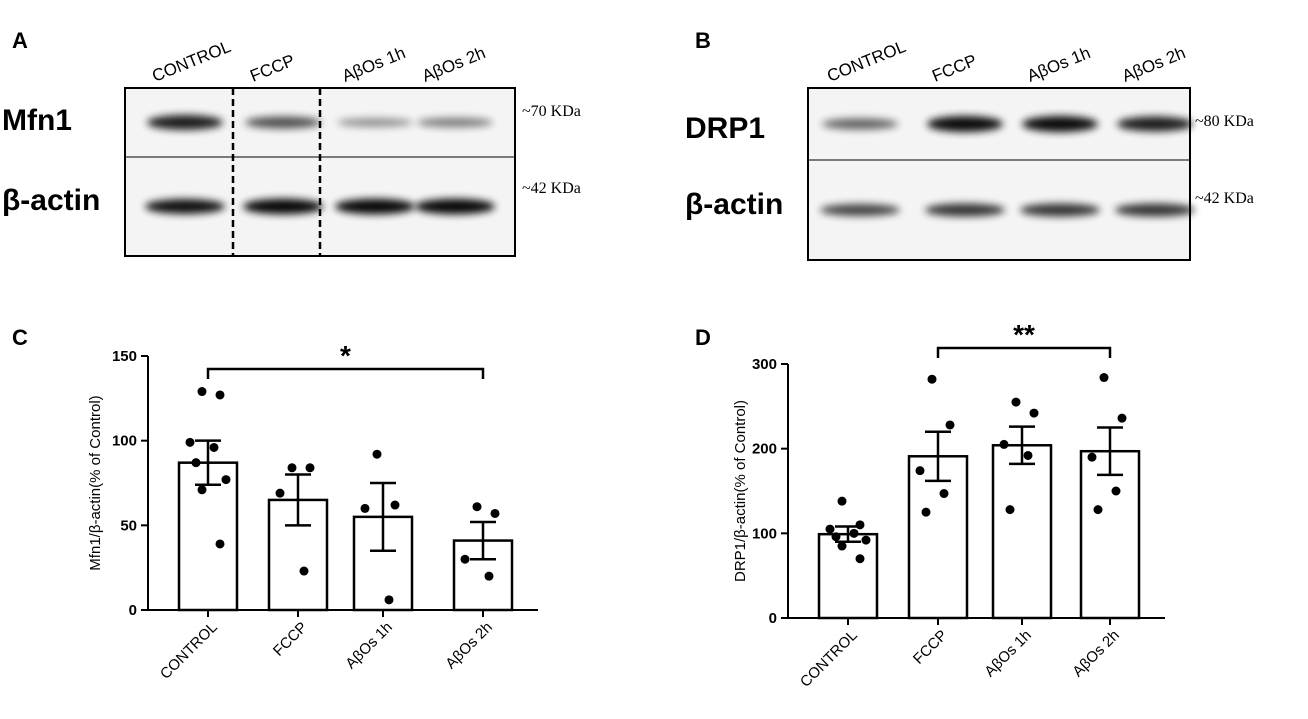  Describe the element at coordinates (764, 449) in the screenshot. I see `y-tick-label: 200` at that location.